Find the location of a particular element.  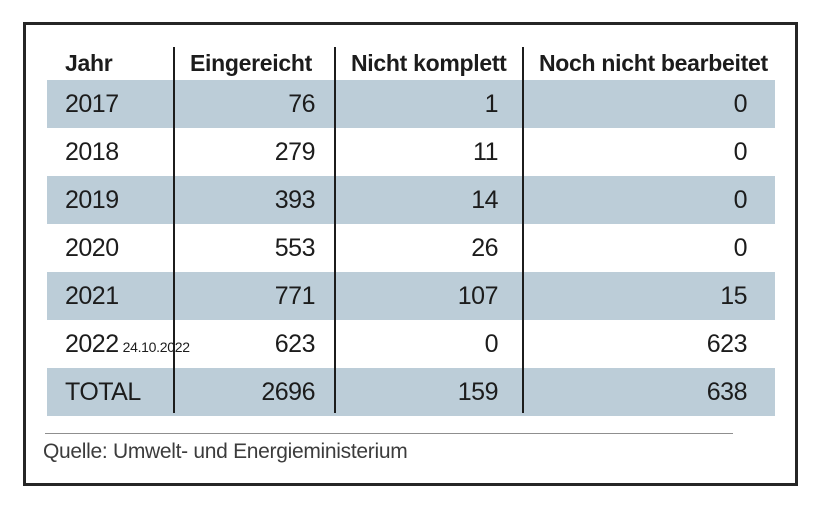

year-cell: 2022 24.10.2022 is located at coordinates (118, 344).